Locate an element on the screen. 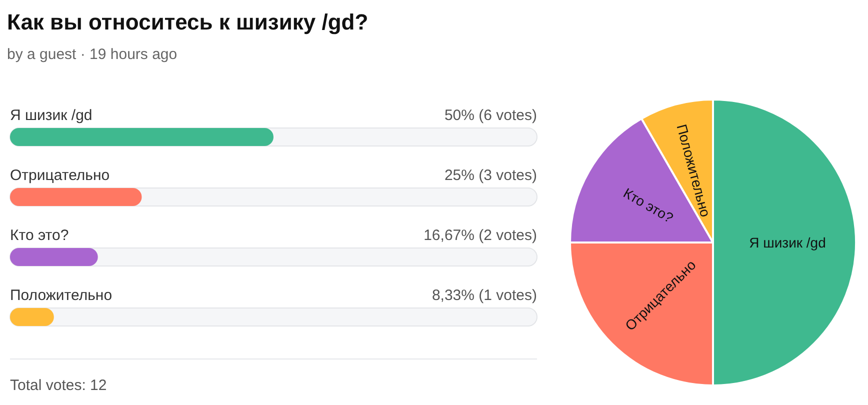  slice-label: Кто это? is located at coordinates (648, 205).